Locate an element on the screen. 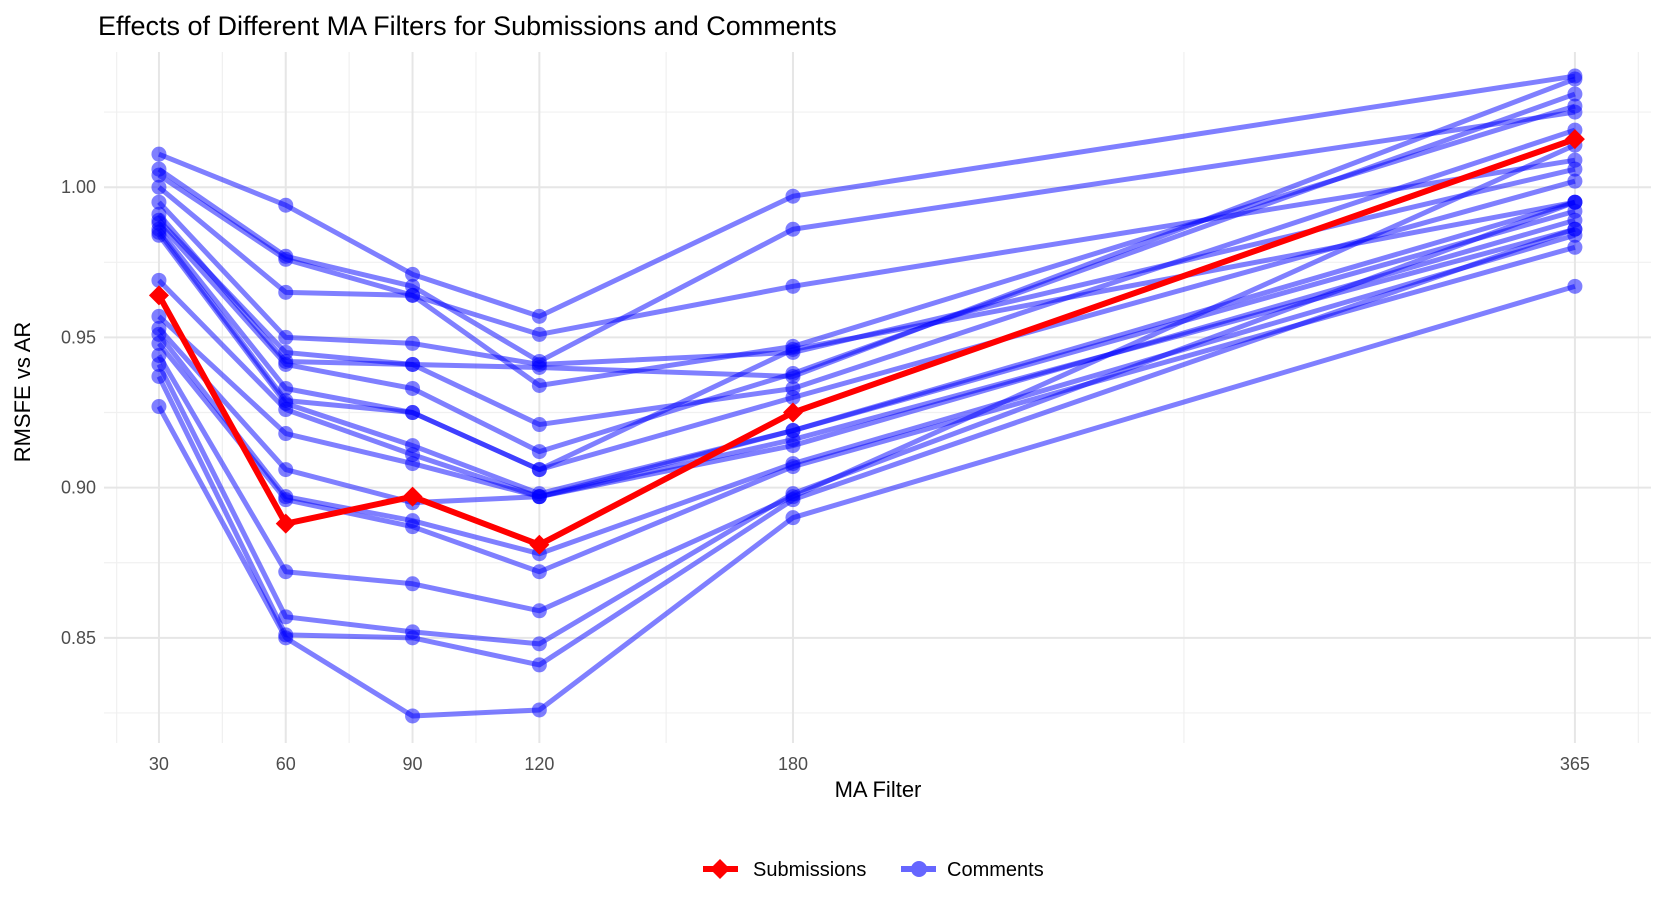 The width and height of the screenshot is (1661, 918). y-tick-label: 0.85 is located at coordinates (78, 638).